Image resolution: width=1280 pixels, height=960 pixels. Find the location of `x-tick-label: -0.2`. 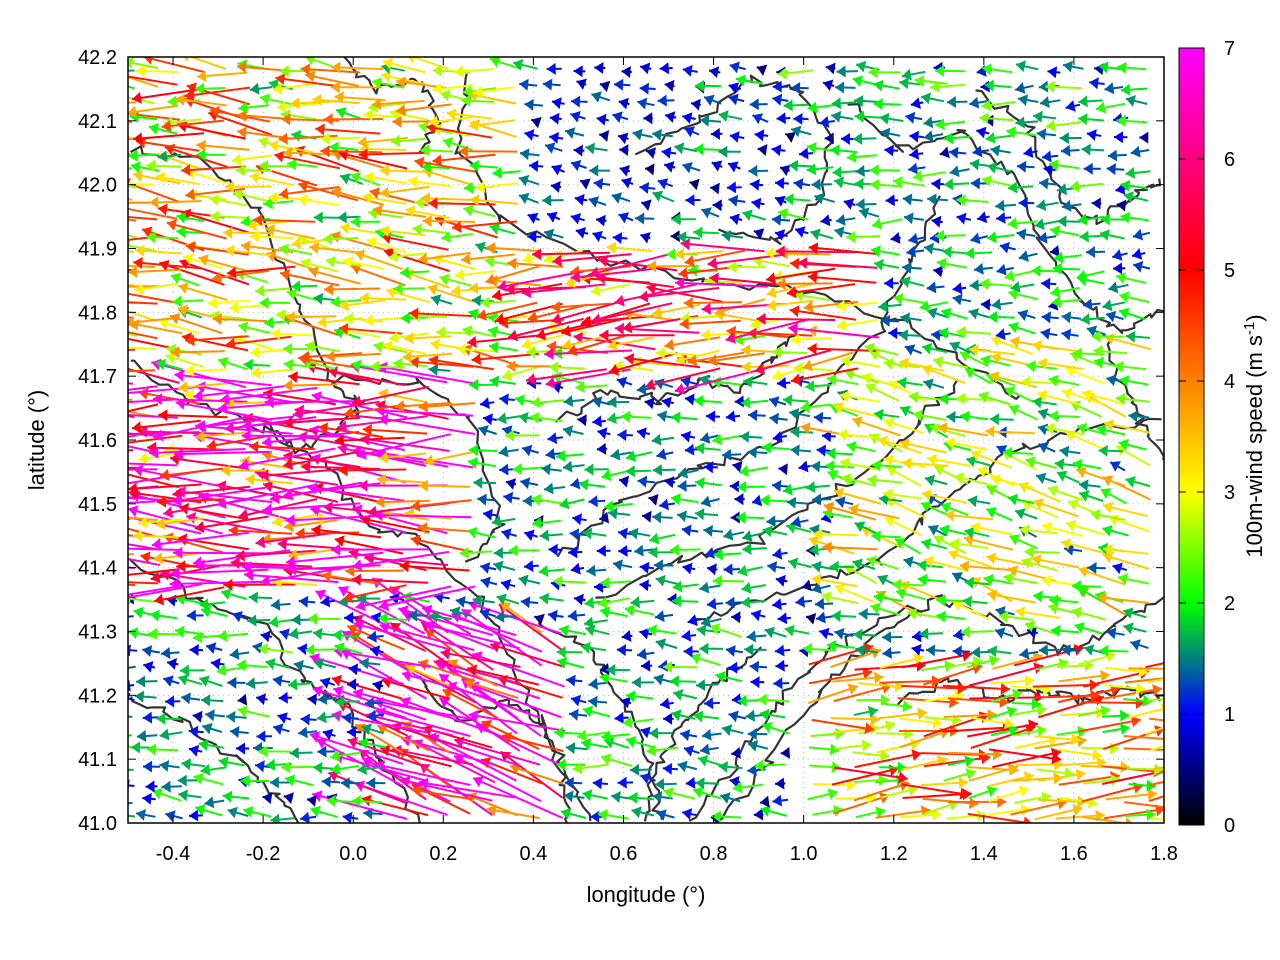

x-tick-label: -0.2 is located at coordinates (263, 854).